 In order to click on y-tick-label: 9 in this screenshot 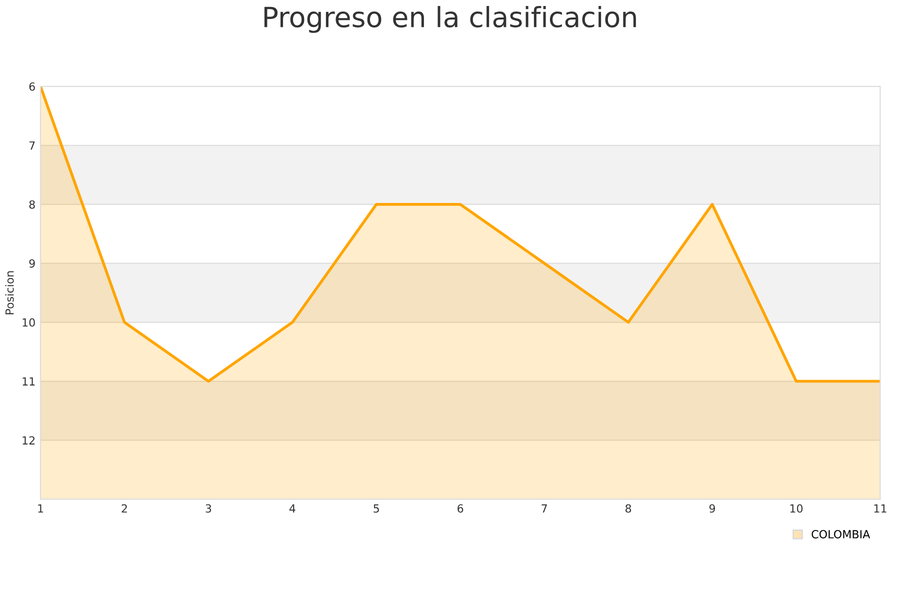, I will do `click(32, 263)`.